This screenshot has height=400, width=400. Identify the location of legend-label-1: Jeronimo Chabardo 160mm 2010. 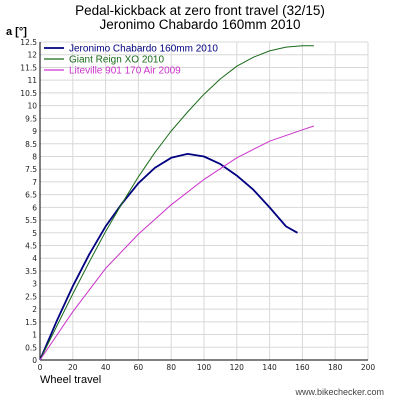
(143, 49).